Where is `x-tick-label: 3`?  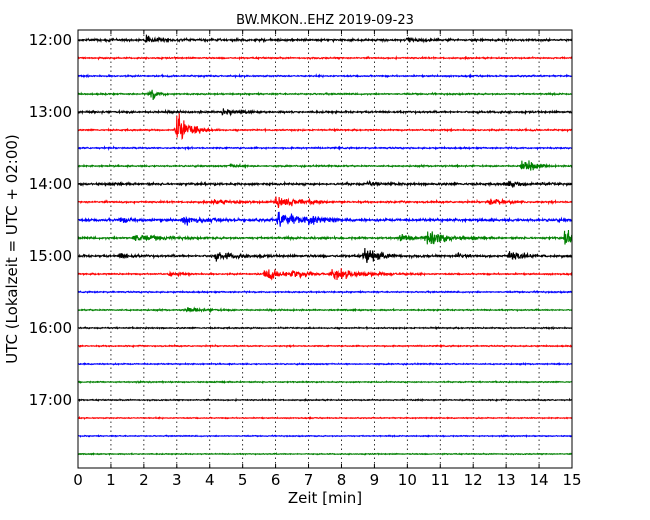
x-tick-label: 3 is located at coordinates (177, 480).